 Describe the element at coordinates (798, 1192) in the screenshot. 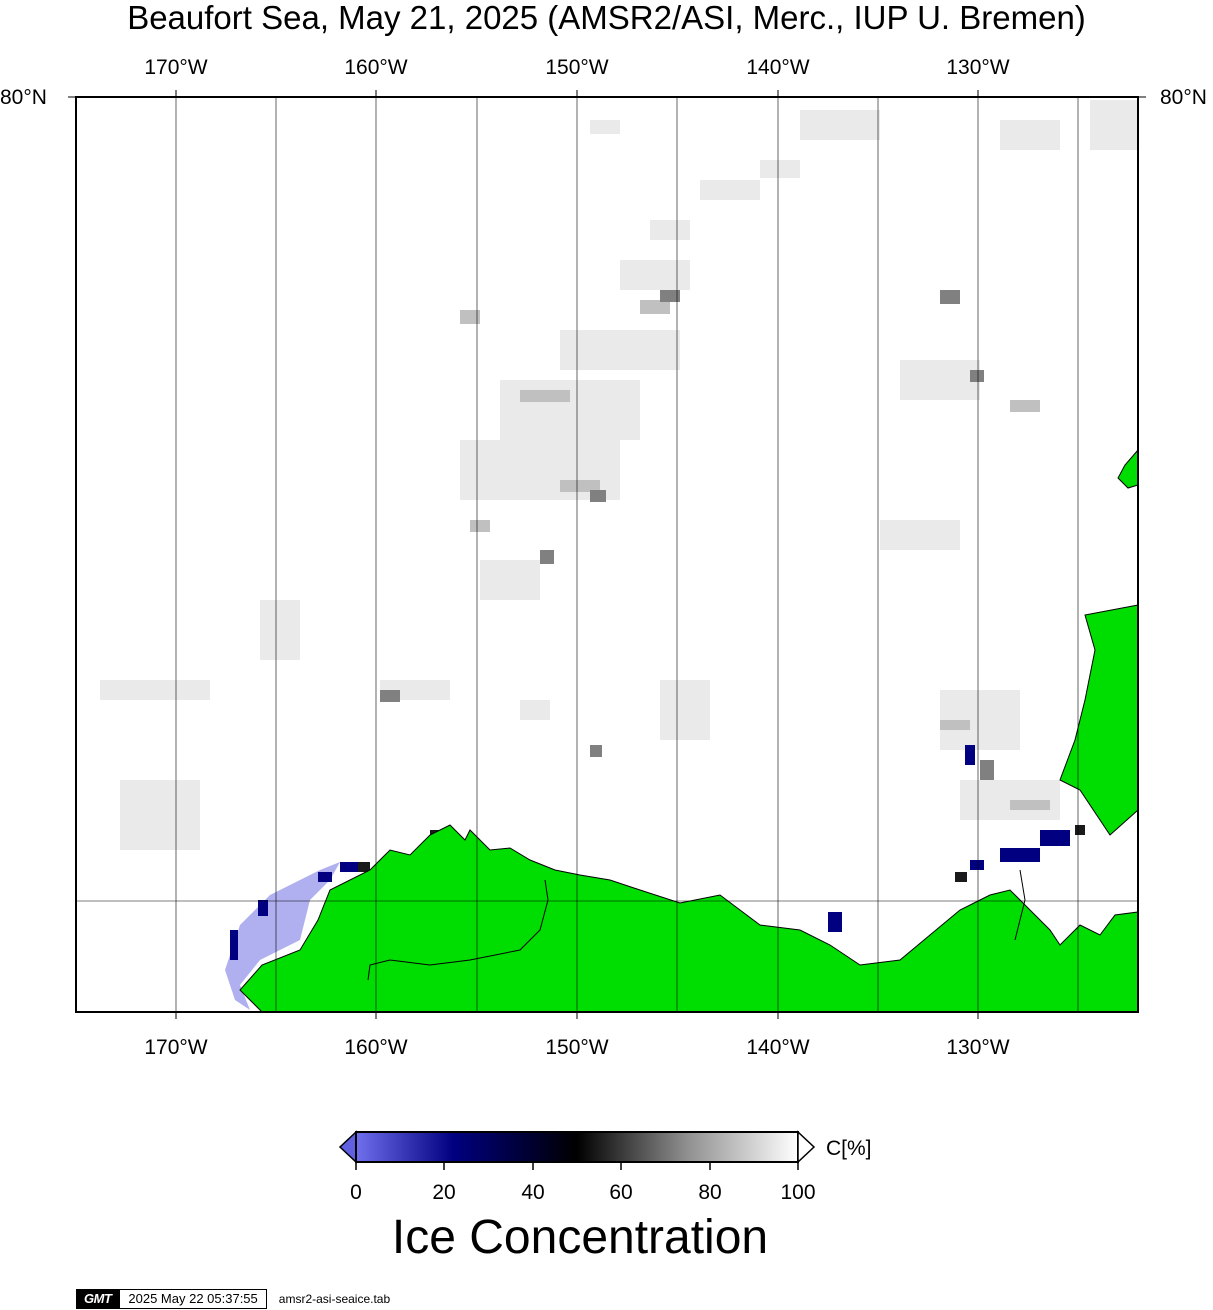

I see `colorbar-tick-label: 100` at that location.